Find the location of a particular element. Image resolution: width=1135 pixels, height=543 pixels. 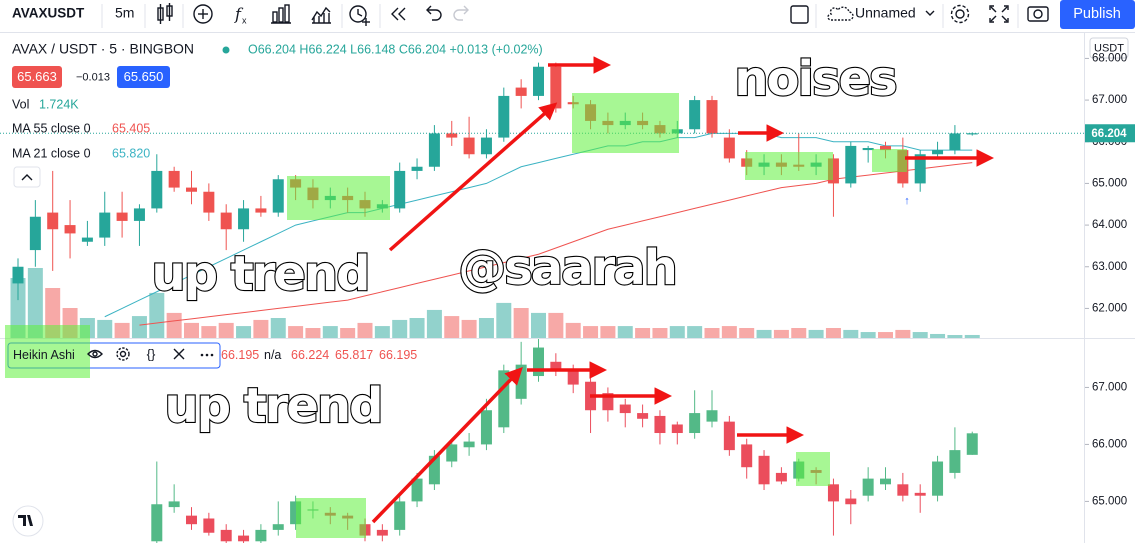

buy-button is located at coordinates (143, 77).